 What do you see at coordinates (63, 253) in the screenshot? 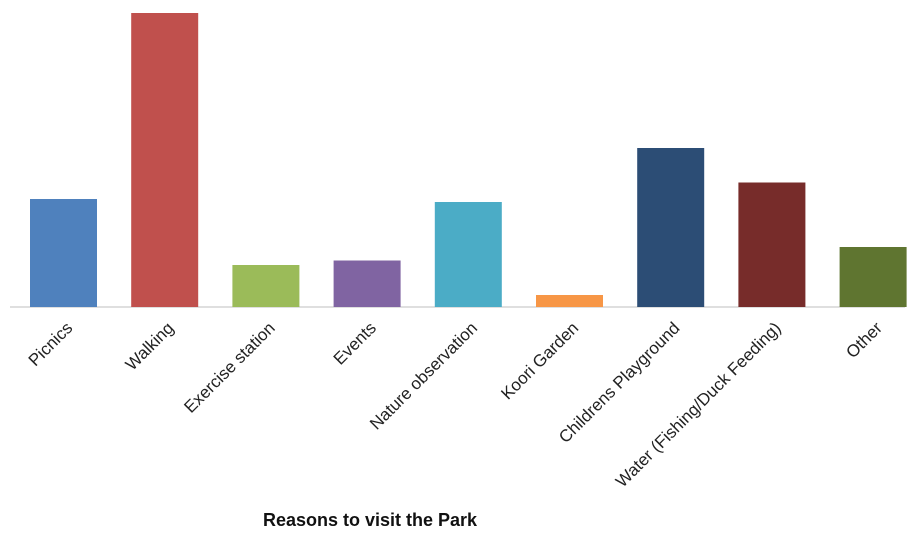
I see `bar-picnics` at bounding box center [63, 253].